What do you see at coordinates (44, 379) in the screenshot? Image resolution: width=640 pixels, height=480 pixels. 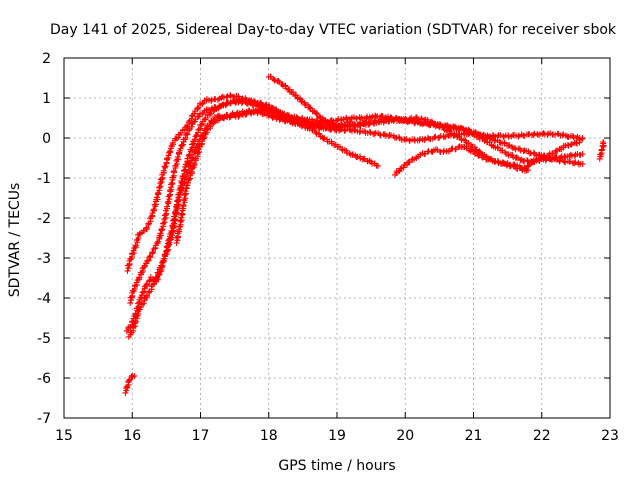 I see `y-tick-label: -6` at bounding box center [44, 379].